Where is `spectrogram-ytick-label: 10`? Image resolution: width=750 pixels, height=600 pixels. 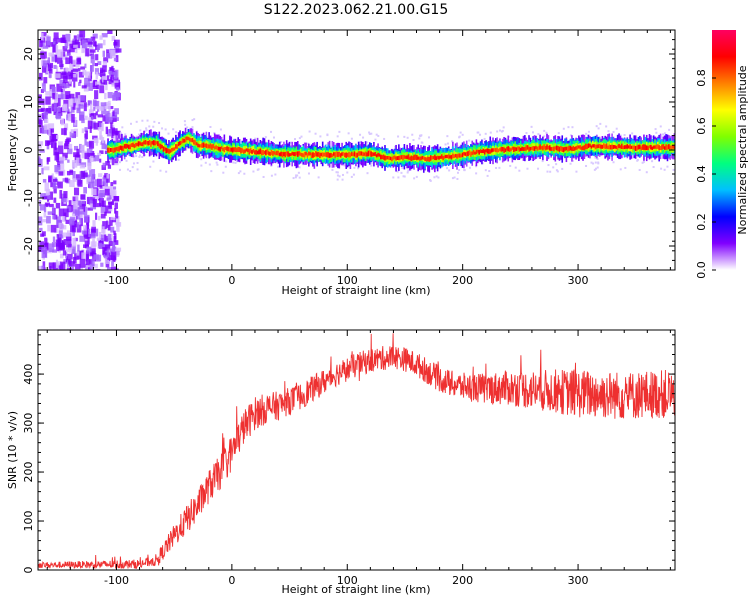 spectrogram-ytick-label: 10 is located at coordinates (28, 102).